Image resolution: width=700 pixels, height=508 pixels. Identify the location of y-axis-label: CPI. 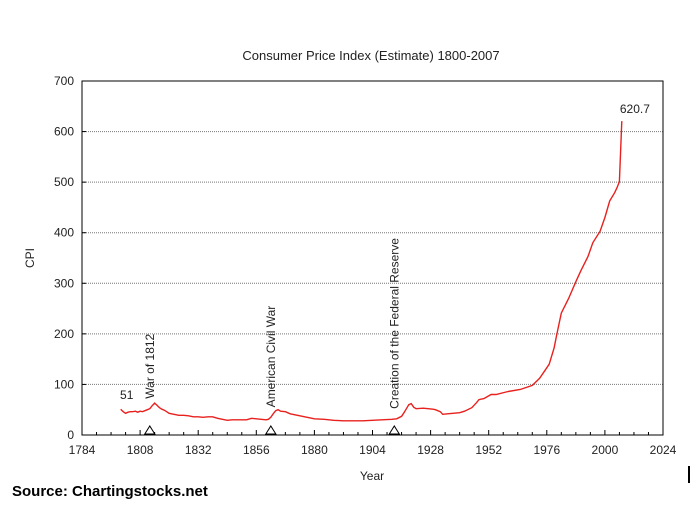
(30, 258).